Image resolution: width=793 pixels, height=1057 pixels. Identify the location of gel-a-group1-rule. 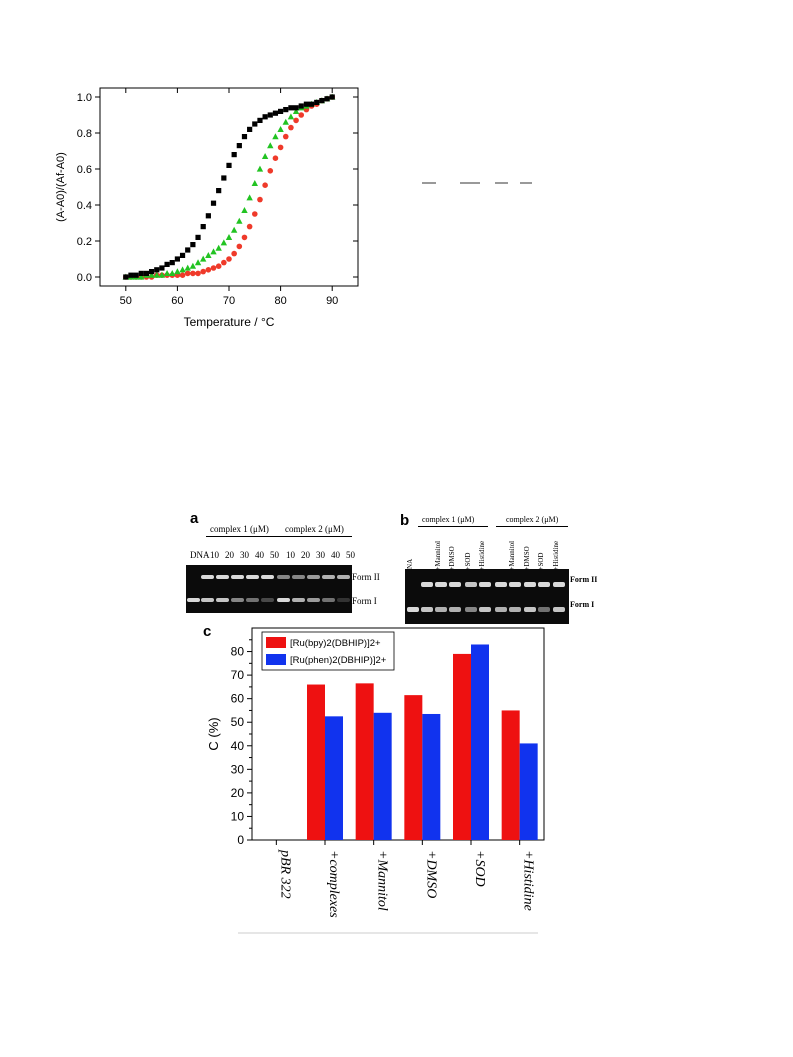
(248, 536).